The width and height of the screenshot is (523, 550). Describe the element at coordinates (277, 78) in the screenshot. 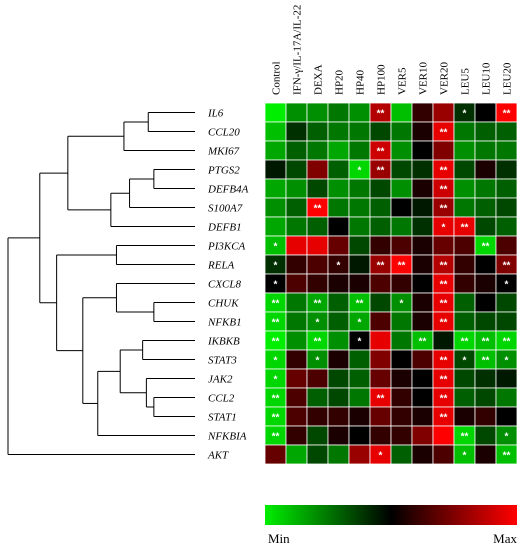

I see `column-label: Control` at that location.